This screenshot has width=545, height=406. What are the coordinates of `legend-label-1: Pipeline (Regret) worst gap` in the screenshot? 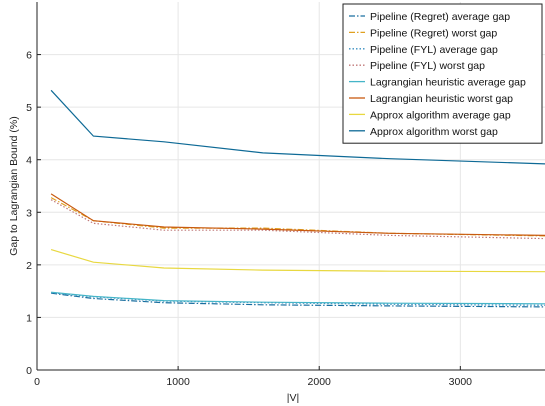 It's located at (433, 33).